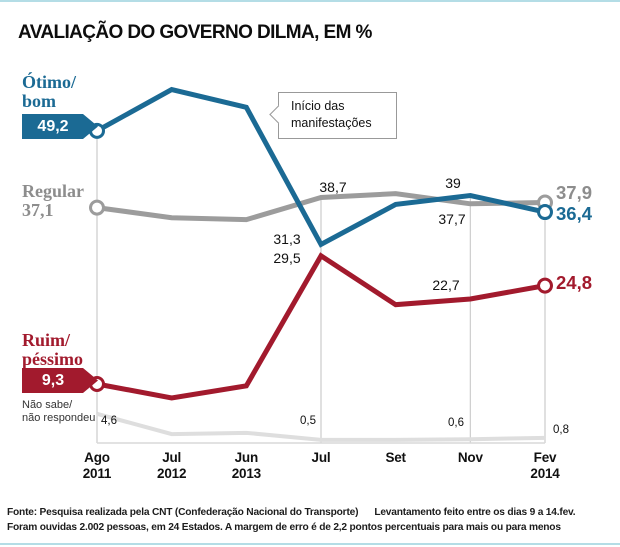  I want to click on legend-naosabe-label: Não sabe/ não respondeu, so click(58, 412).